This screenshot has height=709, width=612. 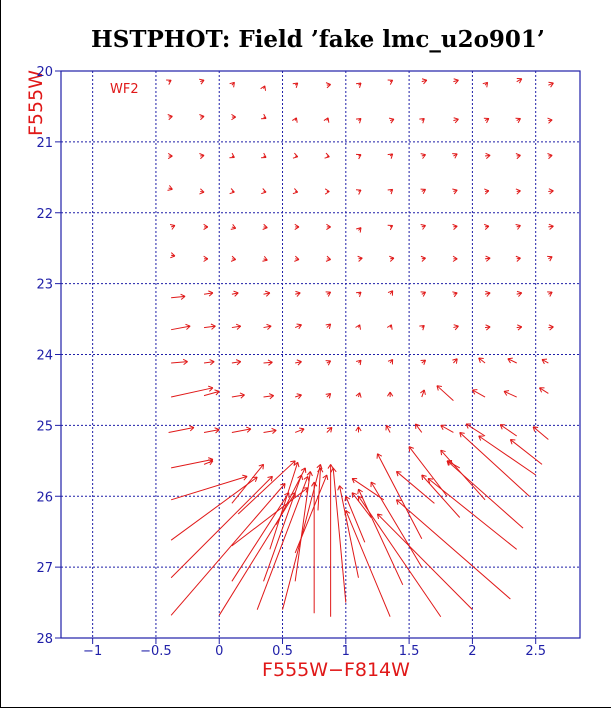 I want to click on y-tick-label: 23, so click(x=44, y=285).